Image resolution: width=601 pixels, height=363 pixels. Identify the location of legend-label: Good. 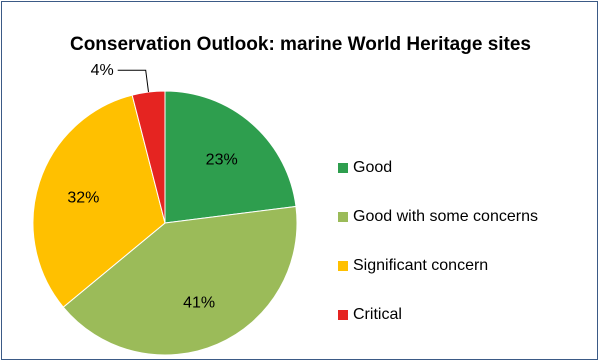
(373, 167).